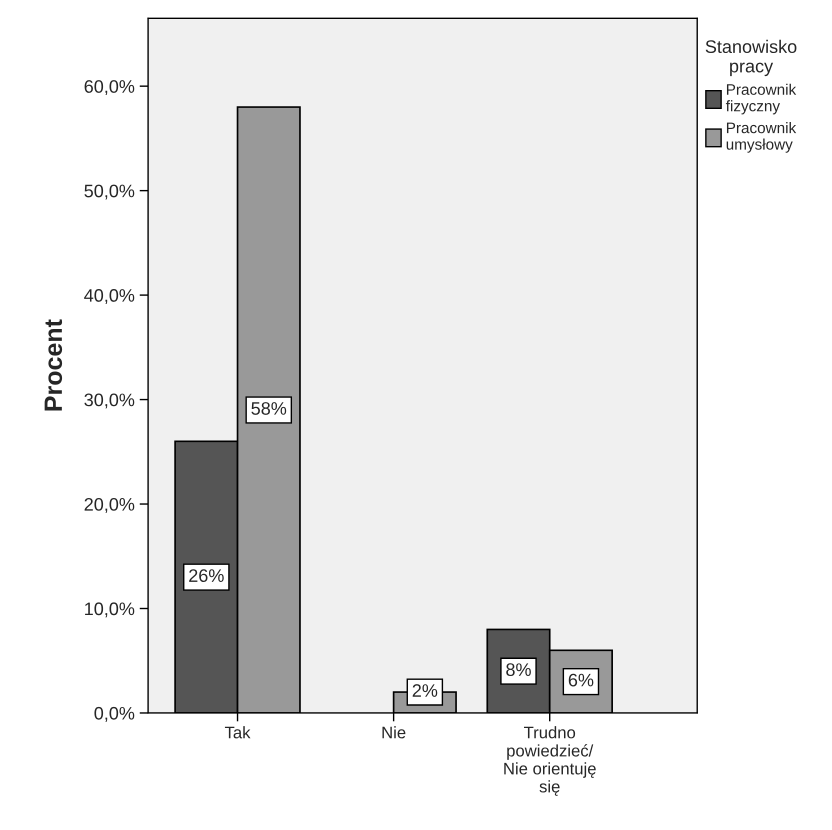  I want to click on data-label: 6%, so click(581, 680).